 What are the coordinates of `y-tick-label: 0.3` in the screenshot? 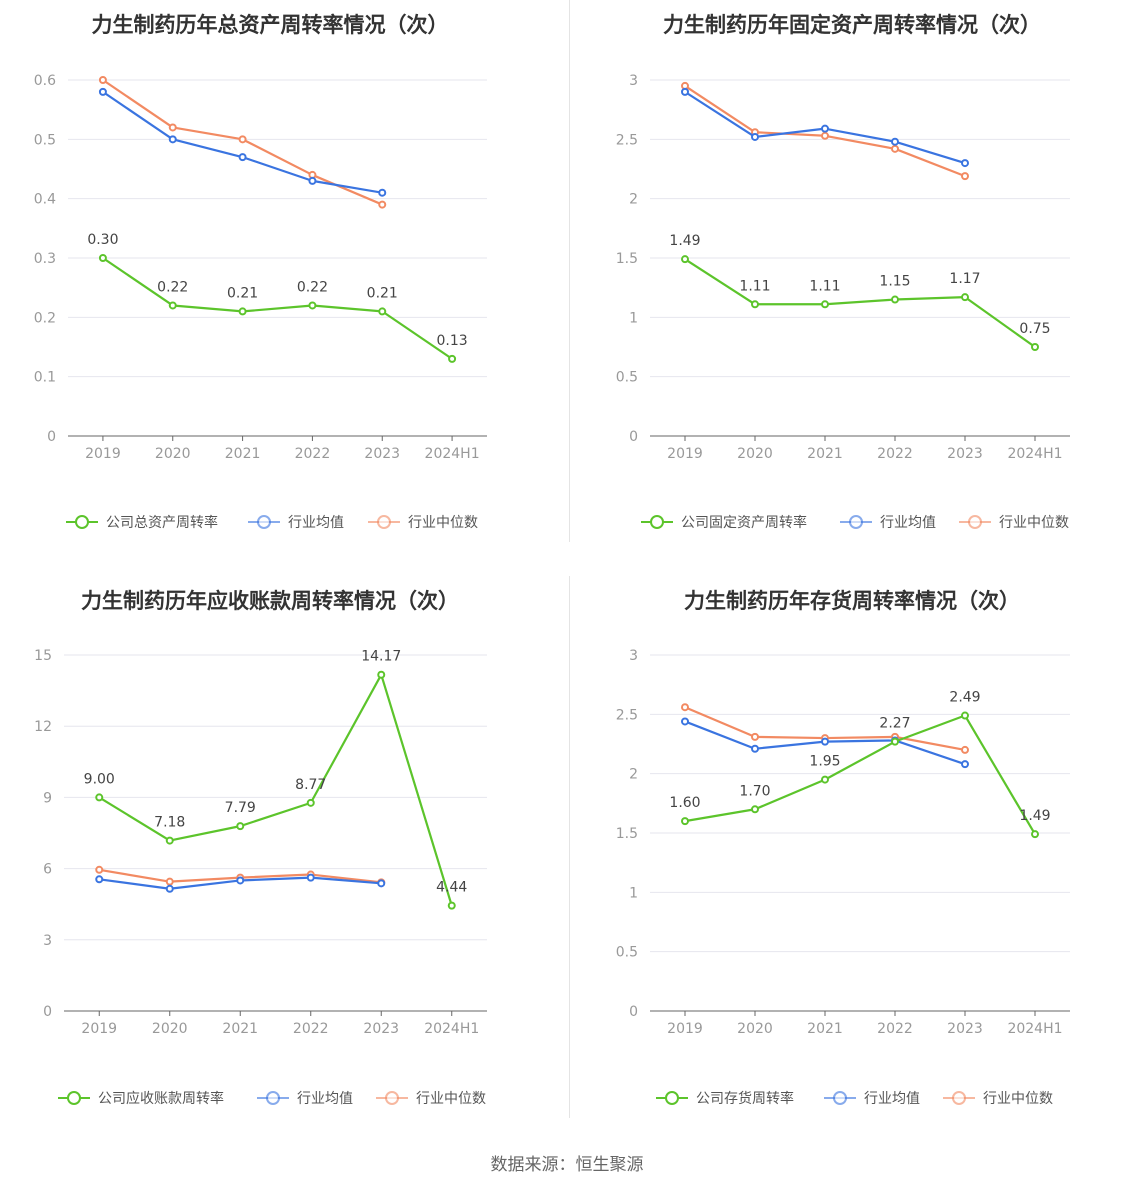 It's located at (45, 259).